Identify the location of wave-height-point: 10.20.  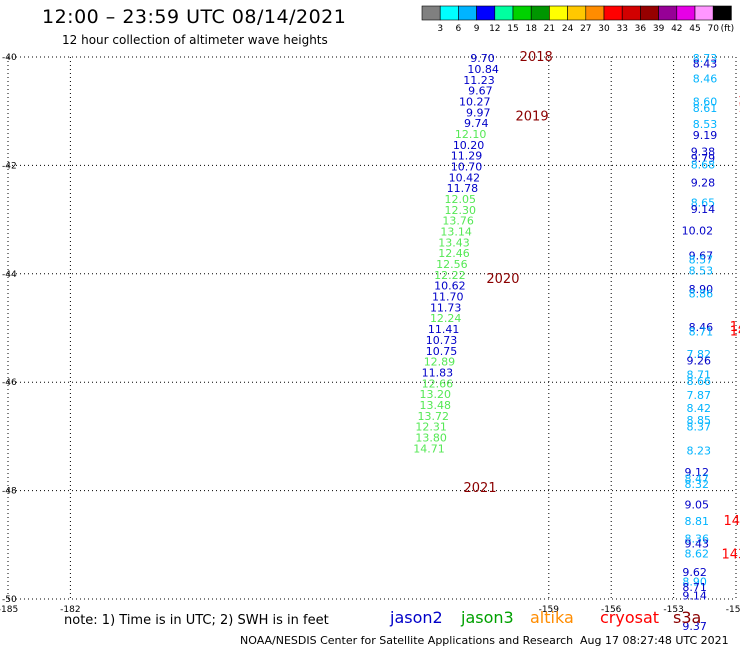
(469, 145).